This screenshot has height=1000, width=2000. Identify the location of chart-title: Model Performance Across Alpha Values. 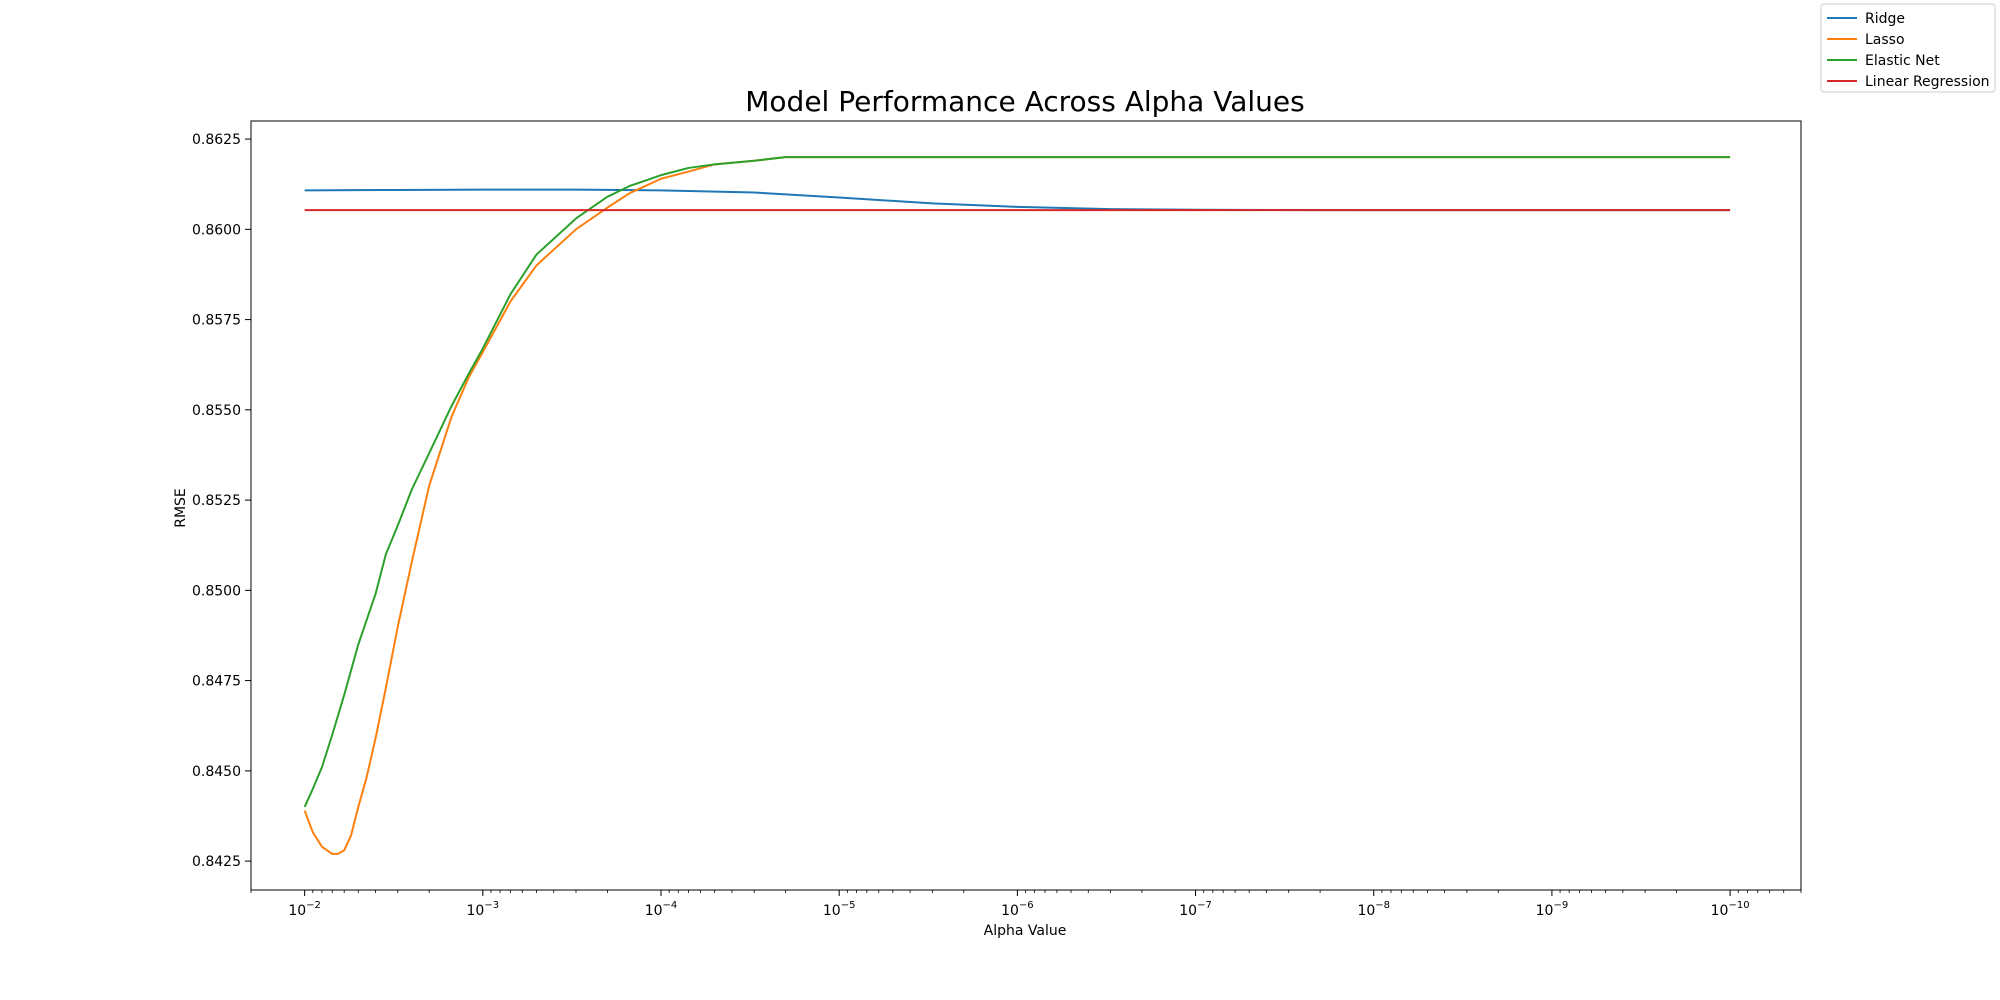
(1024, 101).